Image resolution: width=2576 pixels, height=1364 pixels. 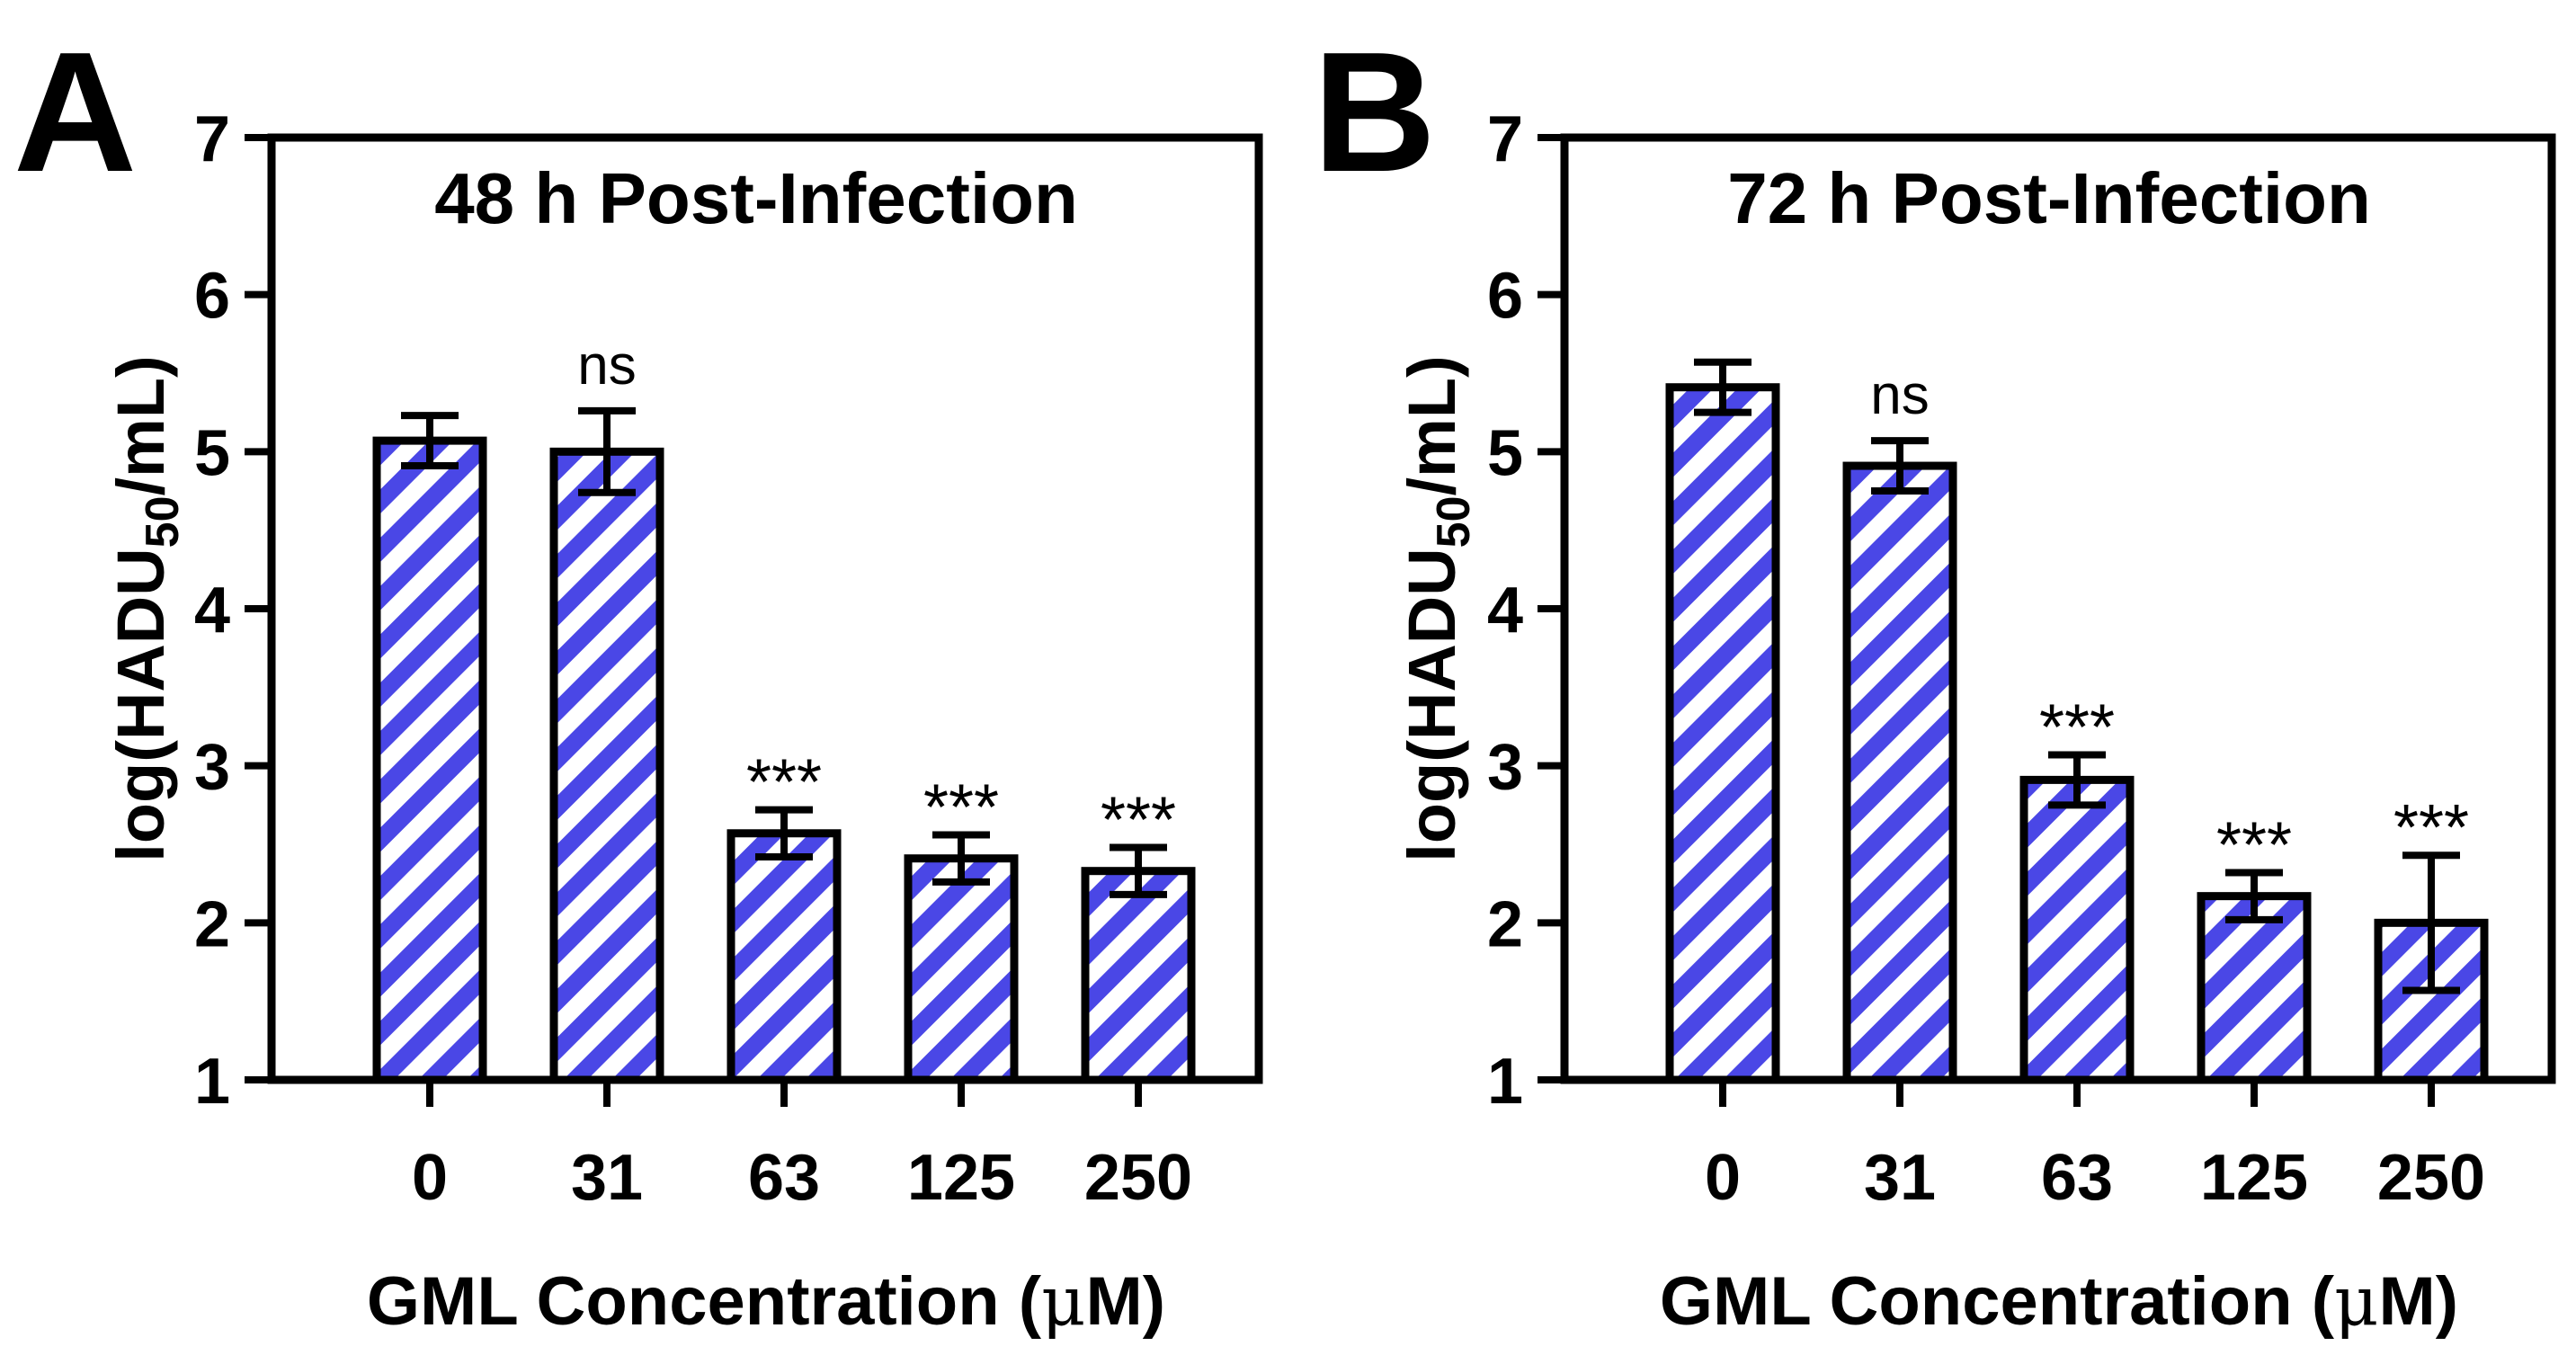 I want to click on chart-title: 72 h Post-Infection, so click(x=2049, y=198).